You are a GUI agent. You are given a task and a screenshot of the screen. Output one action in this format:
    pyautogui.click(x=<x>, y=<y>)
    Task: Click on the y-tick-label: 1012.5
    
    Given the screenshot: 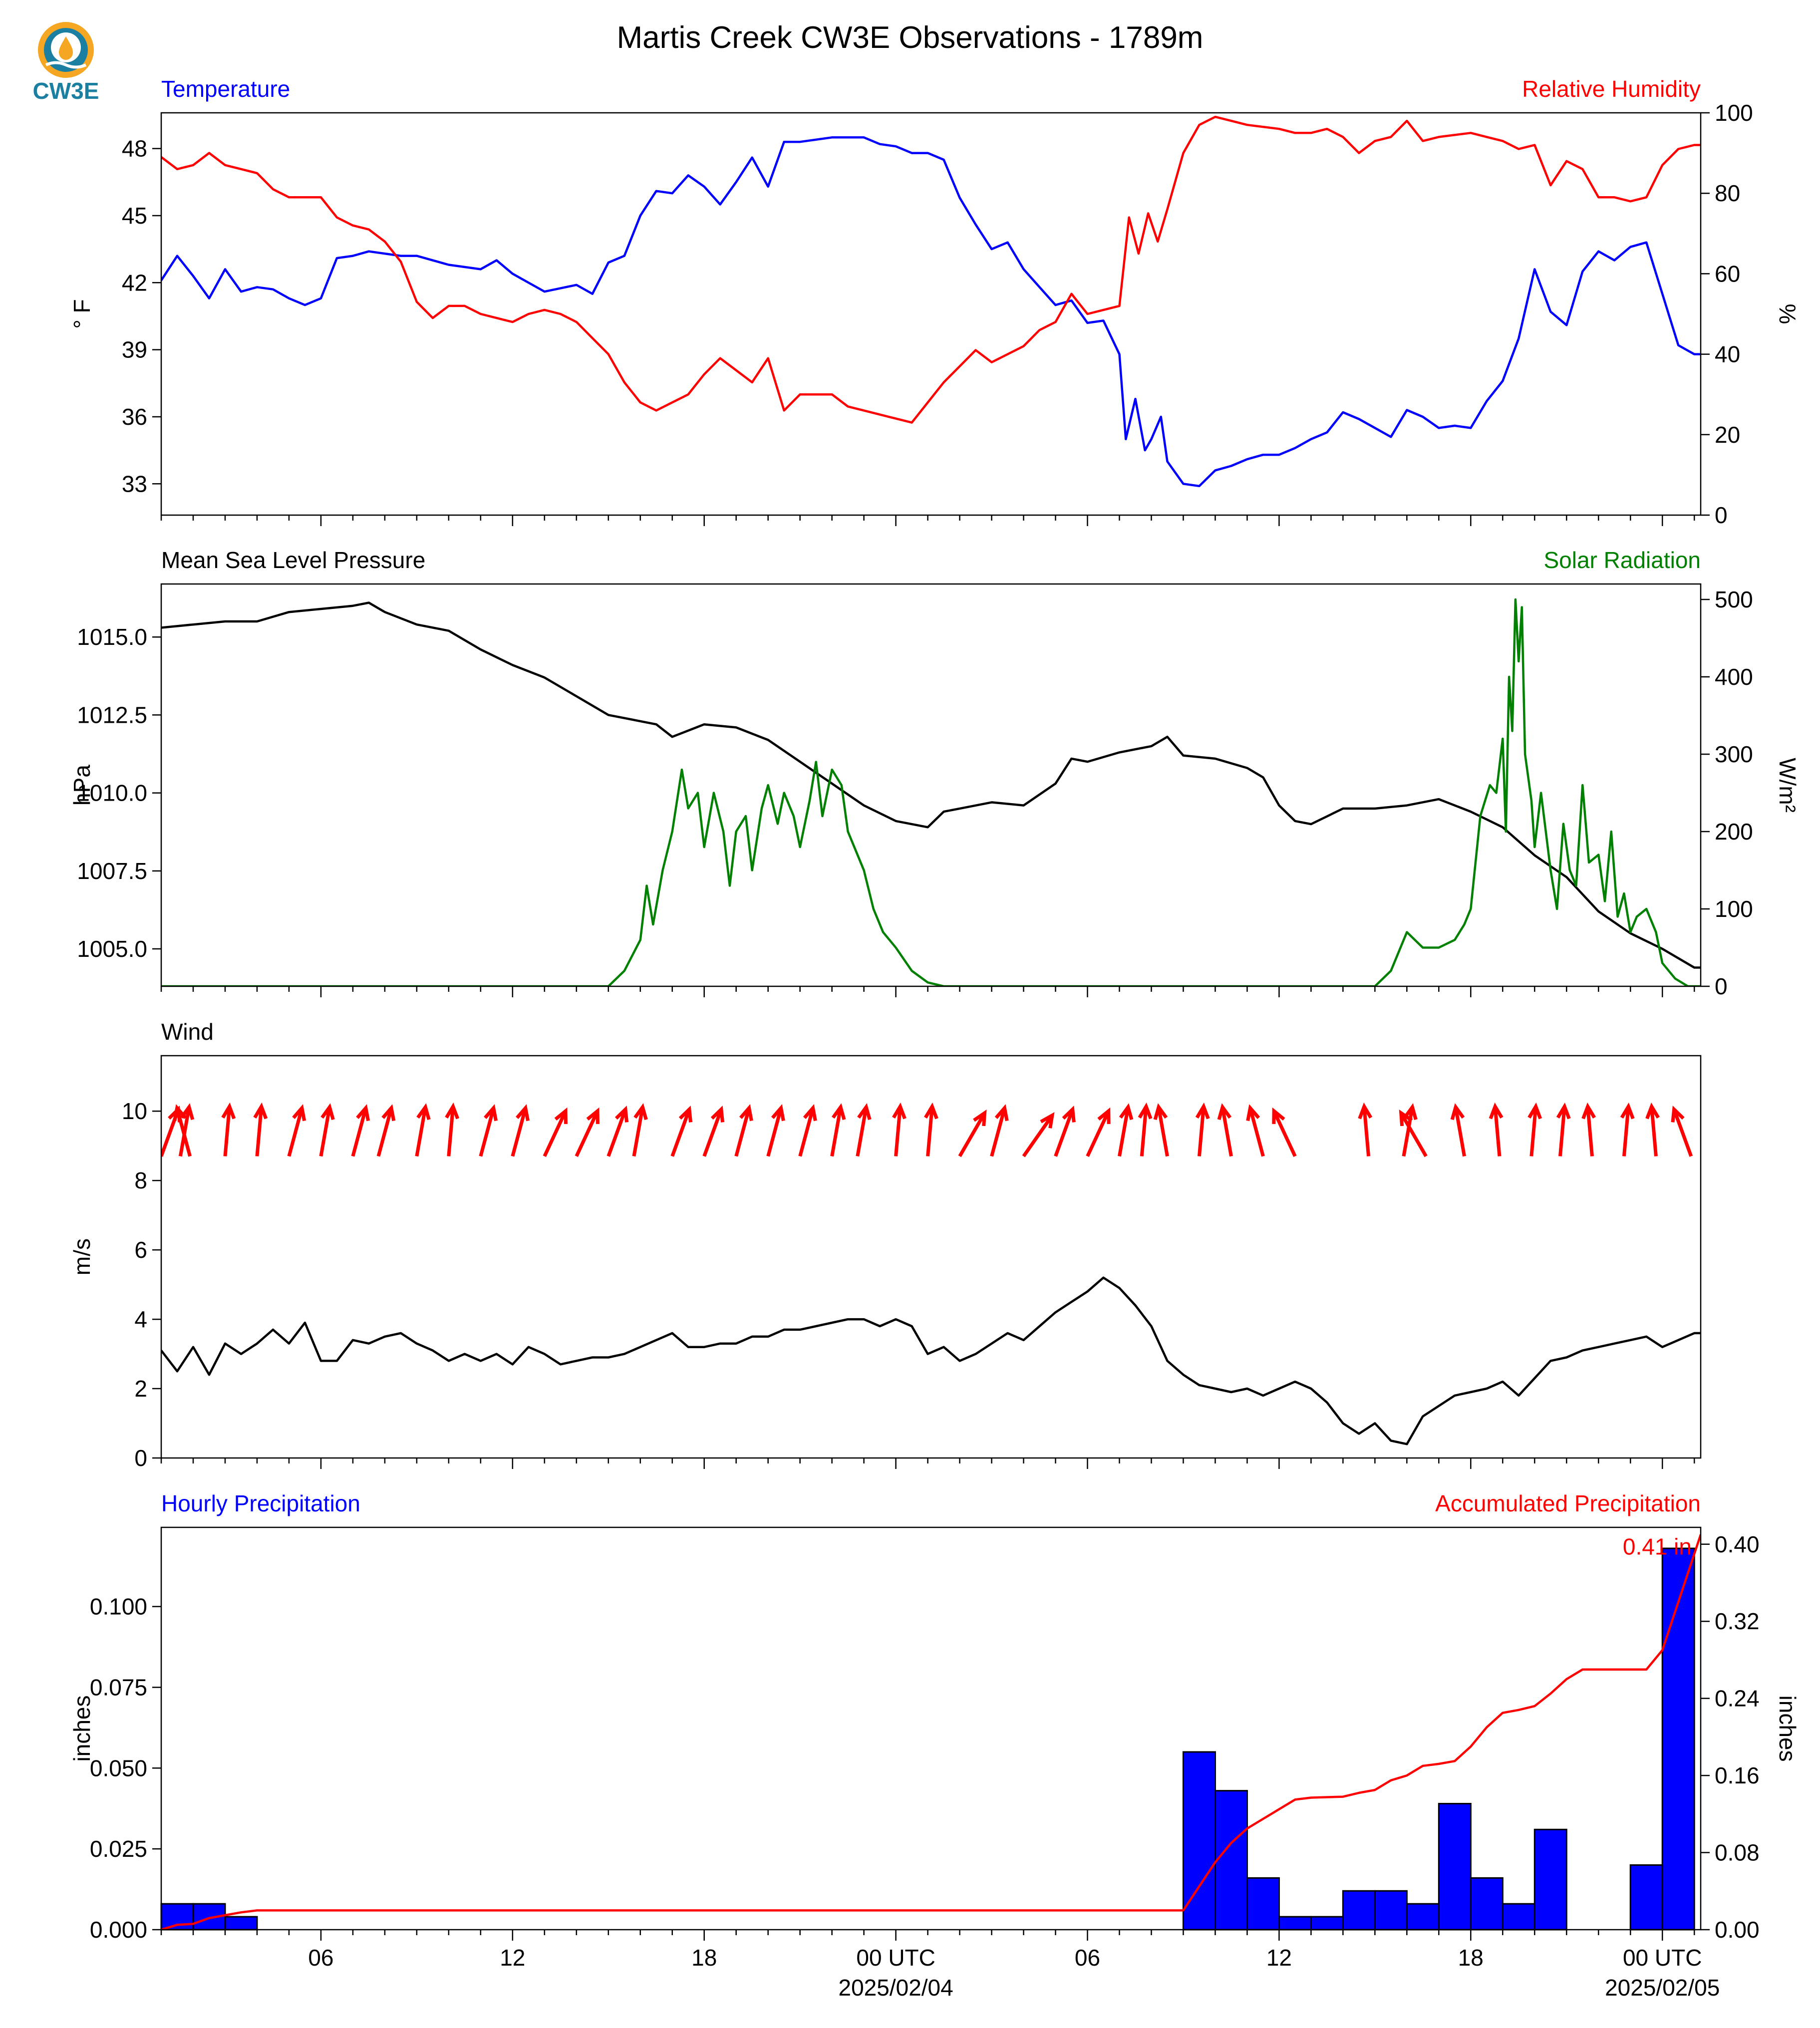 What is the action you would take?
    pyautogui.click(x=112, y=715)
    